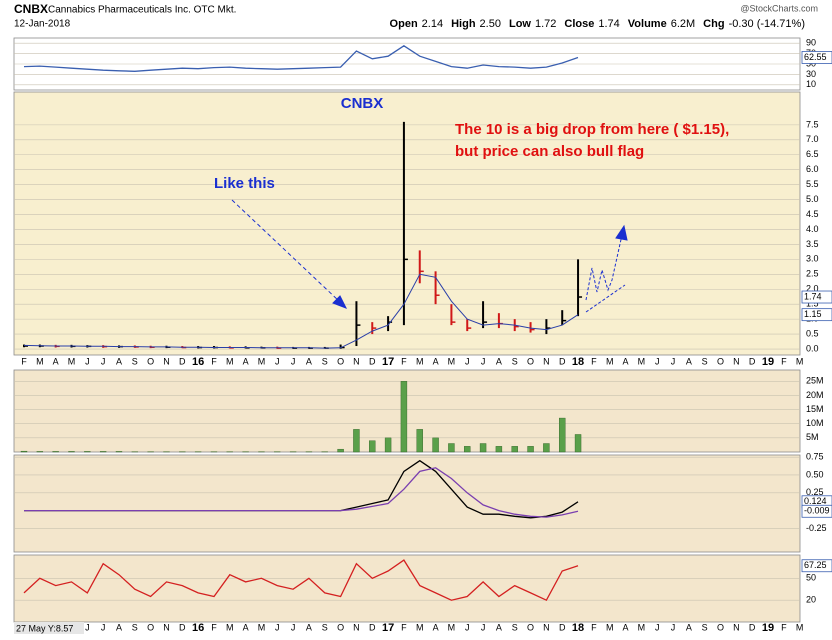 The width and height of the screenshot is (832, 640). Describe the element at coordinates (811, 43) in the screenshot. I see `y-tick-label: 90` at that location.